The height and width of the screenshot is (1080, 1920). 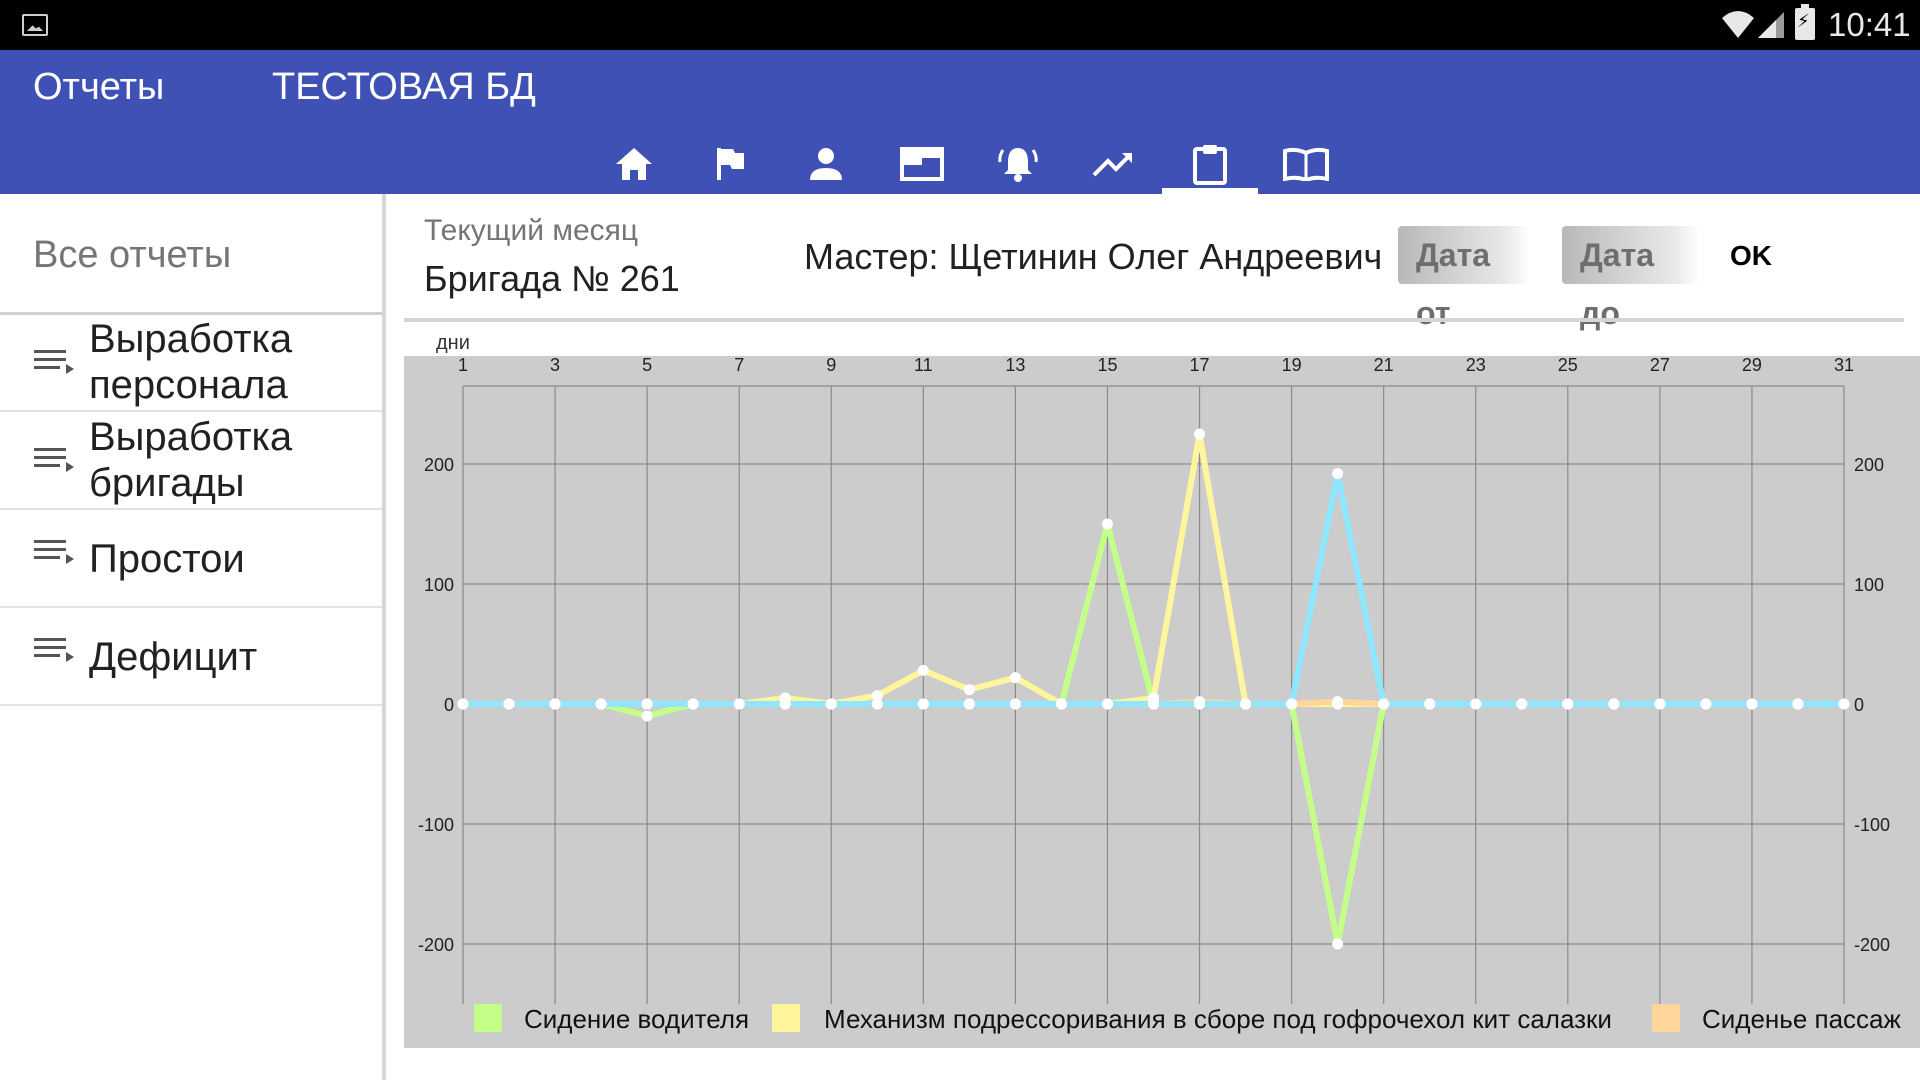 I want to click on sidebar-item-brigade-output: Выработка бригады, so click(x=191, y=462).